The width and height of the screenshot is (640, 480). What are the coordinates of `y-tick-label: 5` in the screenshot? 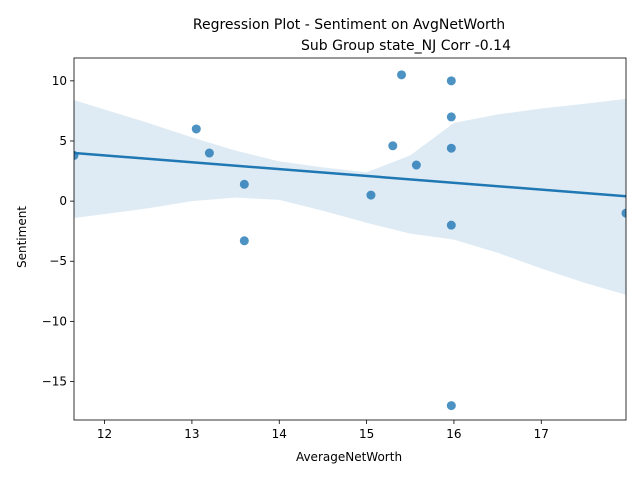 It's located at (63, 141).